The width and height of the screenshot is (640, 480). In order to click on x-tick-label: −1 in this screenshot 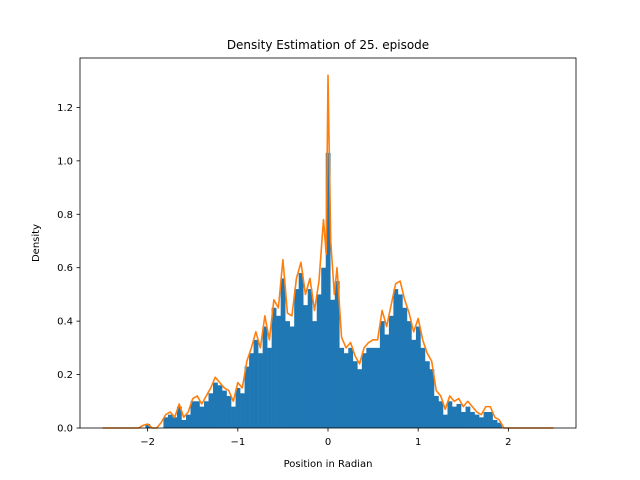, I will do `click(237, 442)`.